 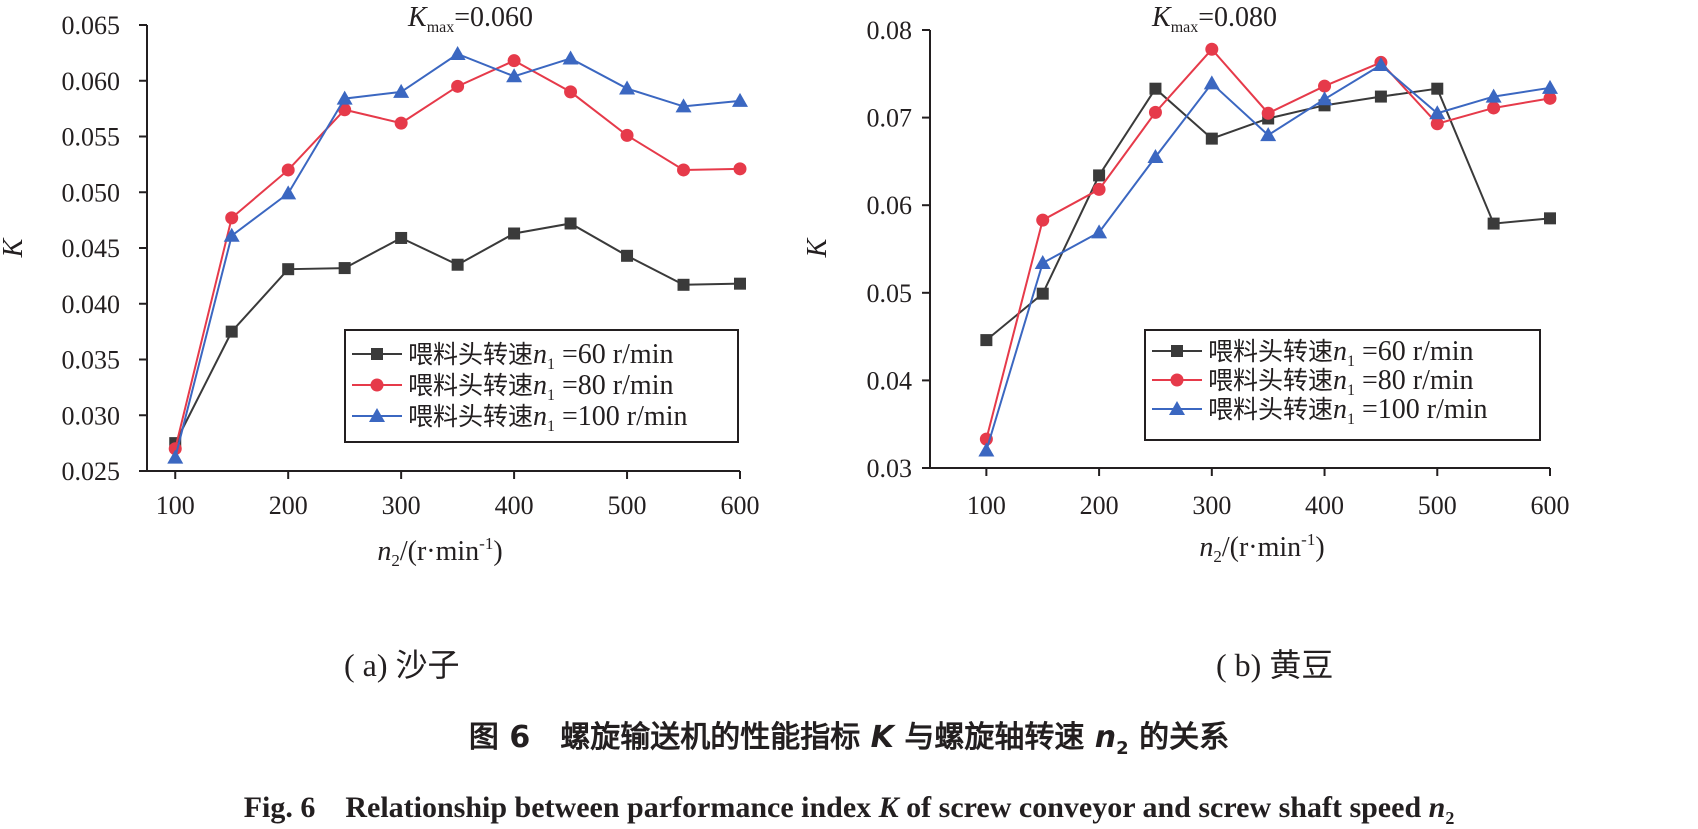 I want to click on caption-en-n: n, so click(x=1437, y=807).